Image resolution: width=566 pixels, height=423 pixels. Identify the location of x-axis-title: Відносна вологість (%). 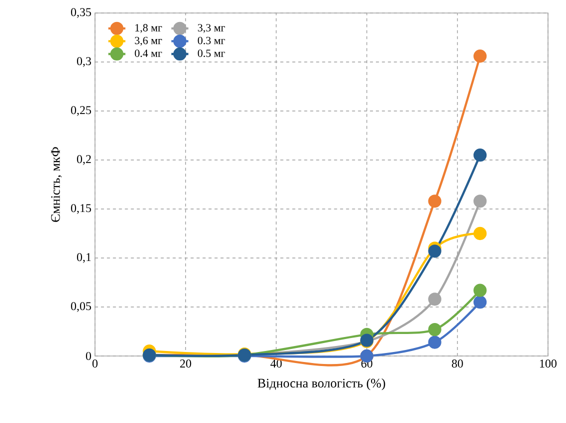
(322, 384).